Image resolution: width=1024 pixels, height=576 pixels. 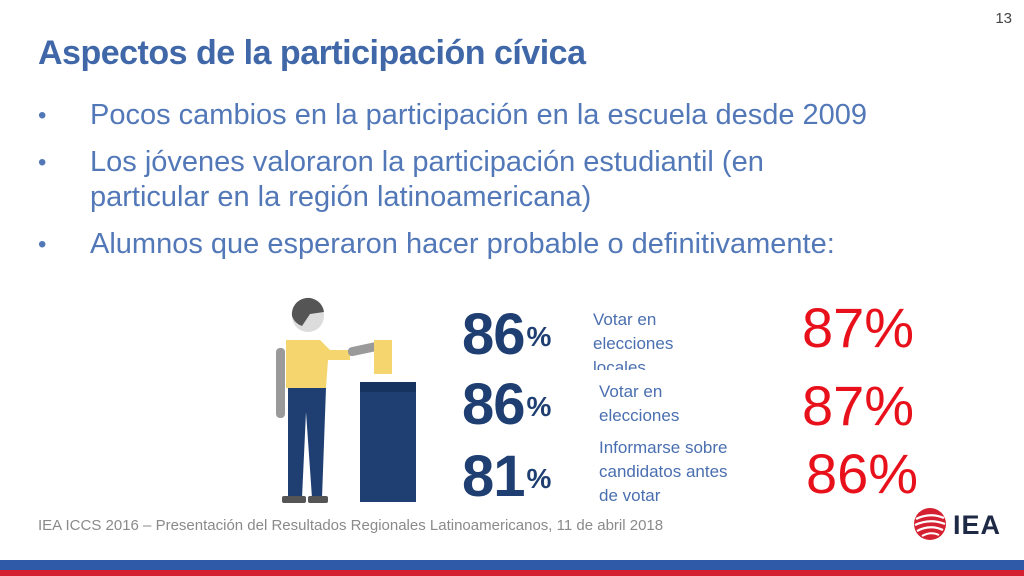 What do you see at coordinates (346, 400) in the screenshot?
I see `voter-ballot-box-icon` at bounding box center [346, 400].